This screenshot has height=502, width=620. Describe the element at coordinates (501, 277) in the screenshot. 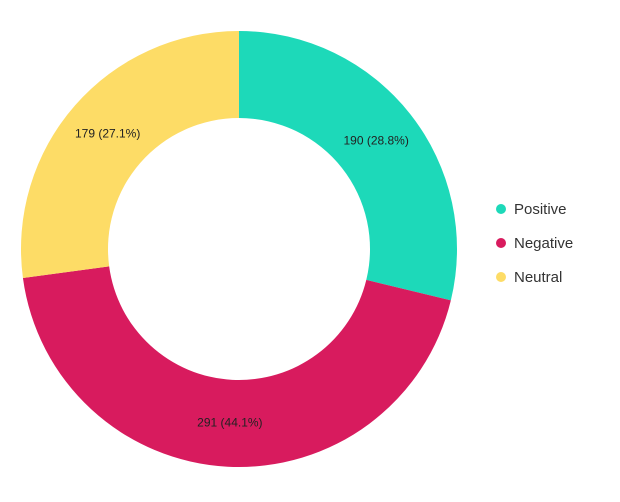

I see `legend-dot-neutral` at that location.